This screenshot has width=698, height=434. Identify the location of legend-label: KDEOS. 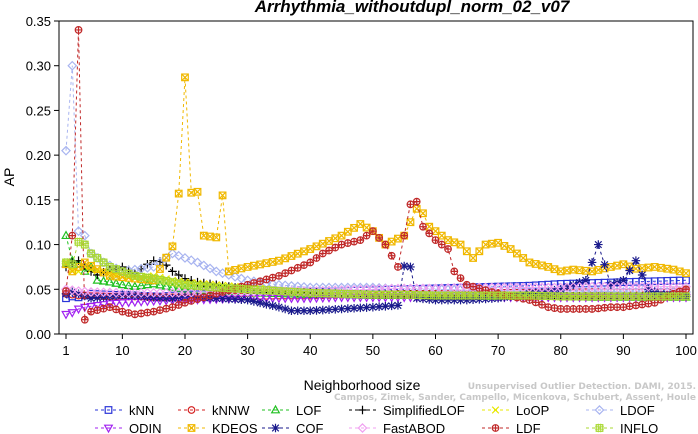
(235, 427).